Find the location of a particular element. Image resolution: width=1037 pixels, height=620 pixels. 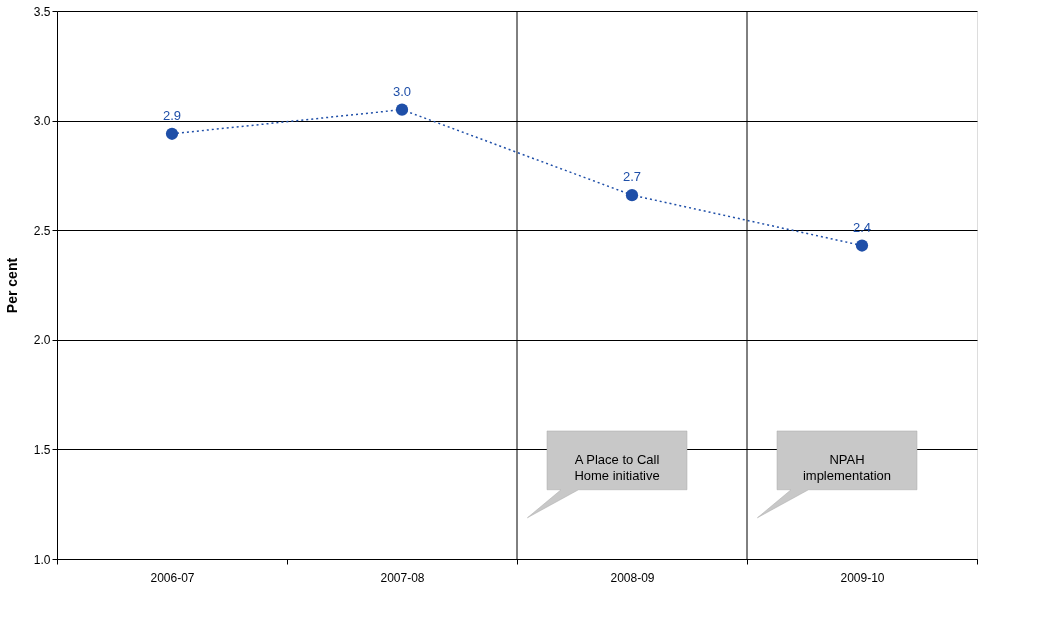

x-tick-label: 2006-07 is located at coordinates (172, 577).